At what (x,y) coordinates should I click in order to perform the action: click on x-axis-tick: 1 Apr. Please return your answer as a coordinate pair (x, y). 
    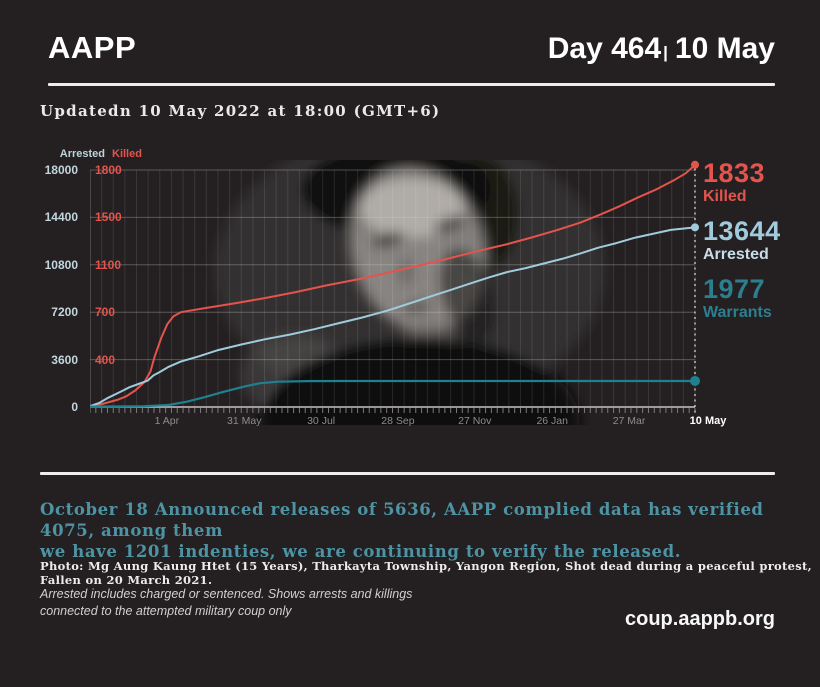
    Looking at the image, I should click on (167, 421).